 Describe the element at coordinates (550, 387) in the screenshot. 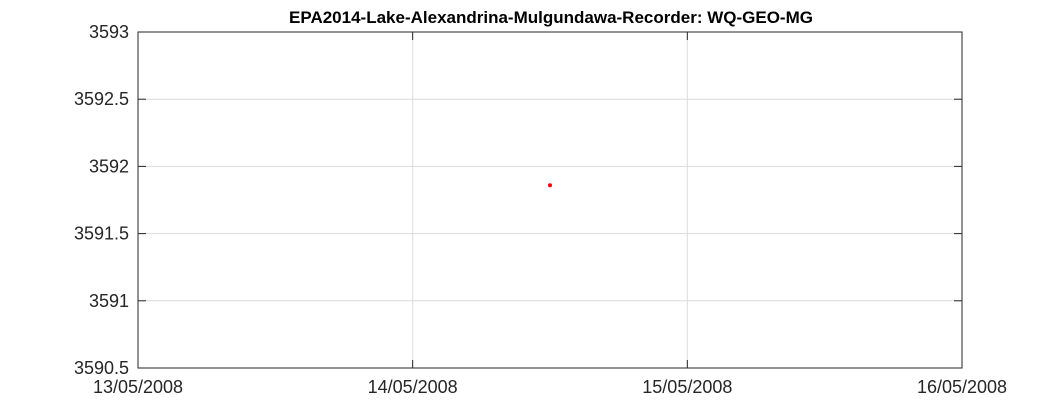

I see `x-tick-labels: 13/05/2008 14/05/2008 15/05/2008 16/05/2008` at that location.